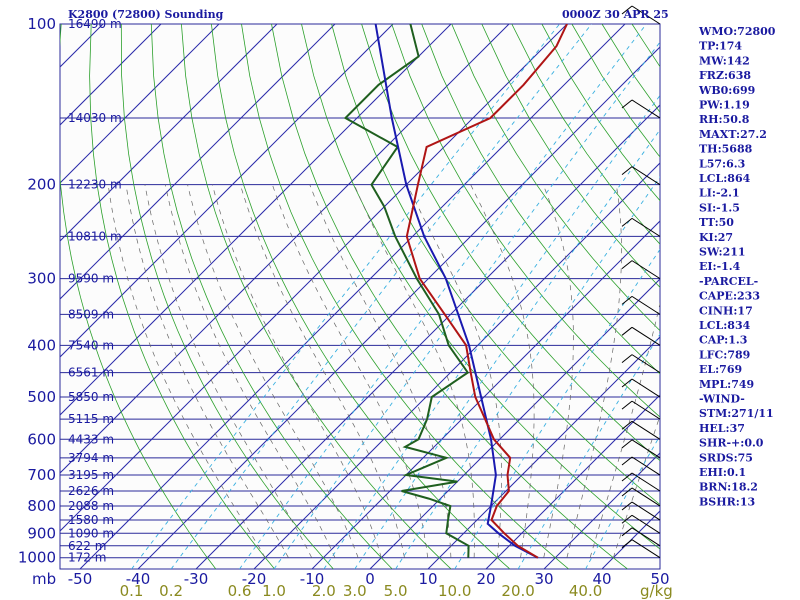 This screenshot has width=800, height=600. I want to click on height-label-250: 10810 m, so click(95, 236).